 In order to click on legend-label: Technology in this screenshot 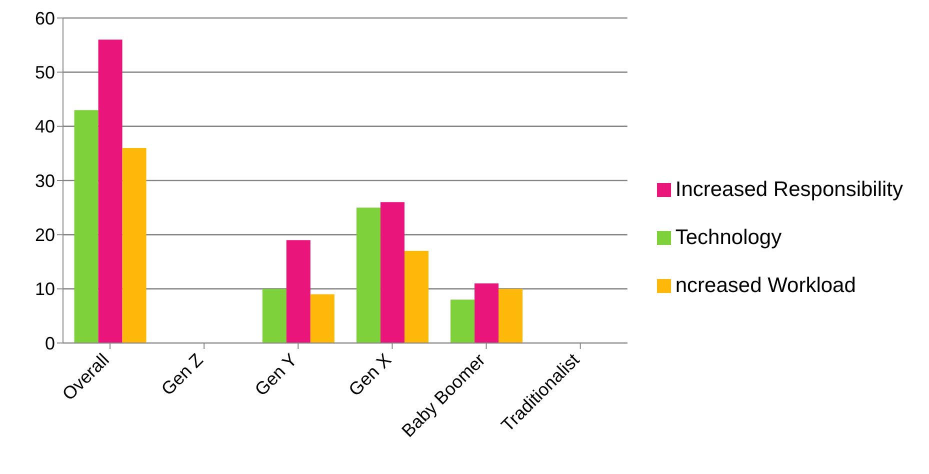, I will do `click(728, 237)`.